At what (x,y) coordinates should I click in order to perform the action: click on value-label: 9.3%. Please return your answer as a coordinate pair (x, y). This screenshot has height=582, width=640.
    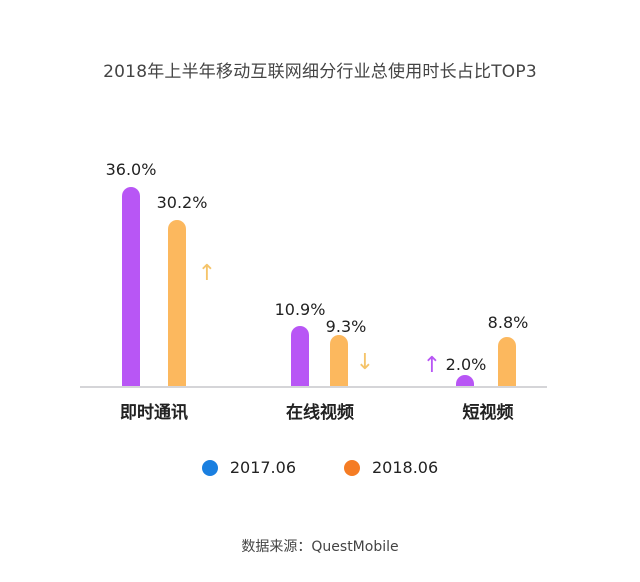
    Looking at the image, I should click on (346, 326).